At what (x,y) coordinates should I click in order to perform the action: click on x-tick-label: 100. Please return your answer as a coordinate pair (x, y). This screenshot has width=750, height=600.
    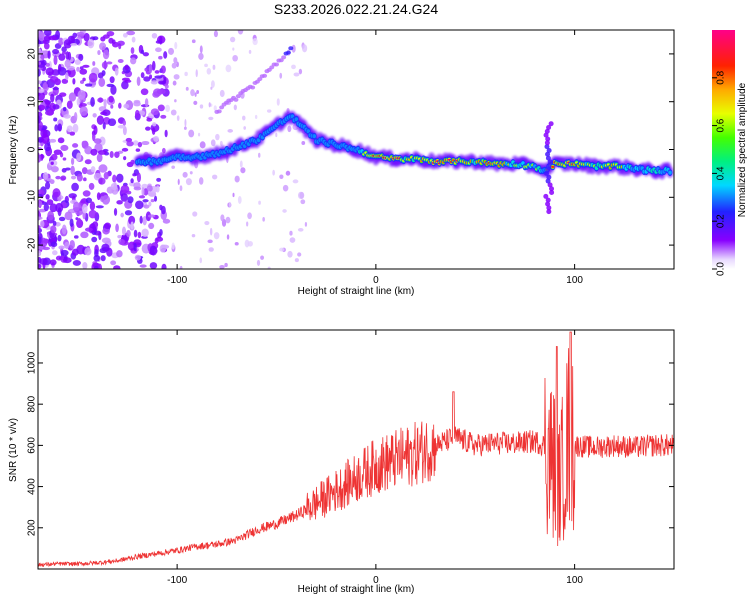
    Looking at the image, I should click on (574, 580).